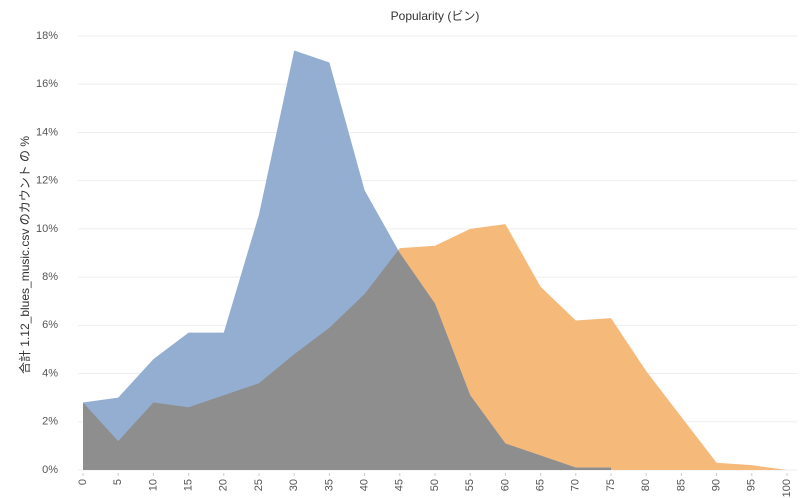 This screenshot has width=800, height=498. Describe the element at coordinates (50, 422) in the screenshot. I see `y-tick-label: 2%` at that location.